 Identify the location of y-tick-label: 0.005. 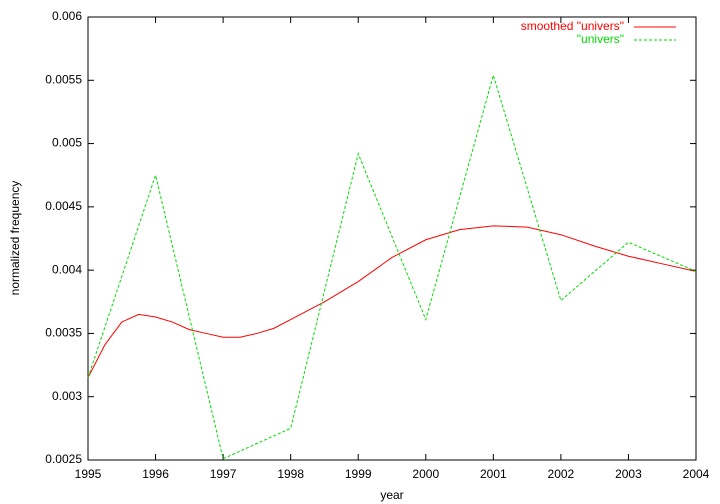
(67, 143).